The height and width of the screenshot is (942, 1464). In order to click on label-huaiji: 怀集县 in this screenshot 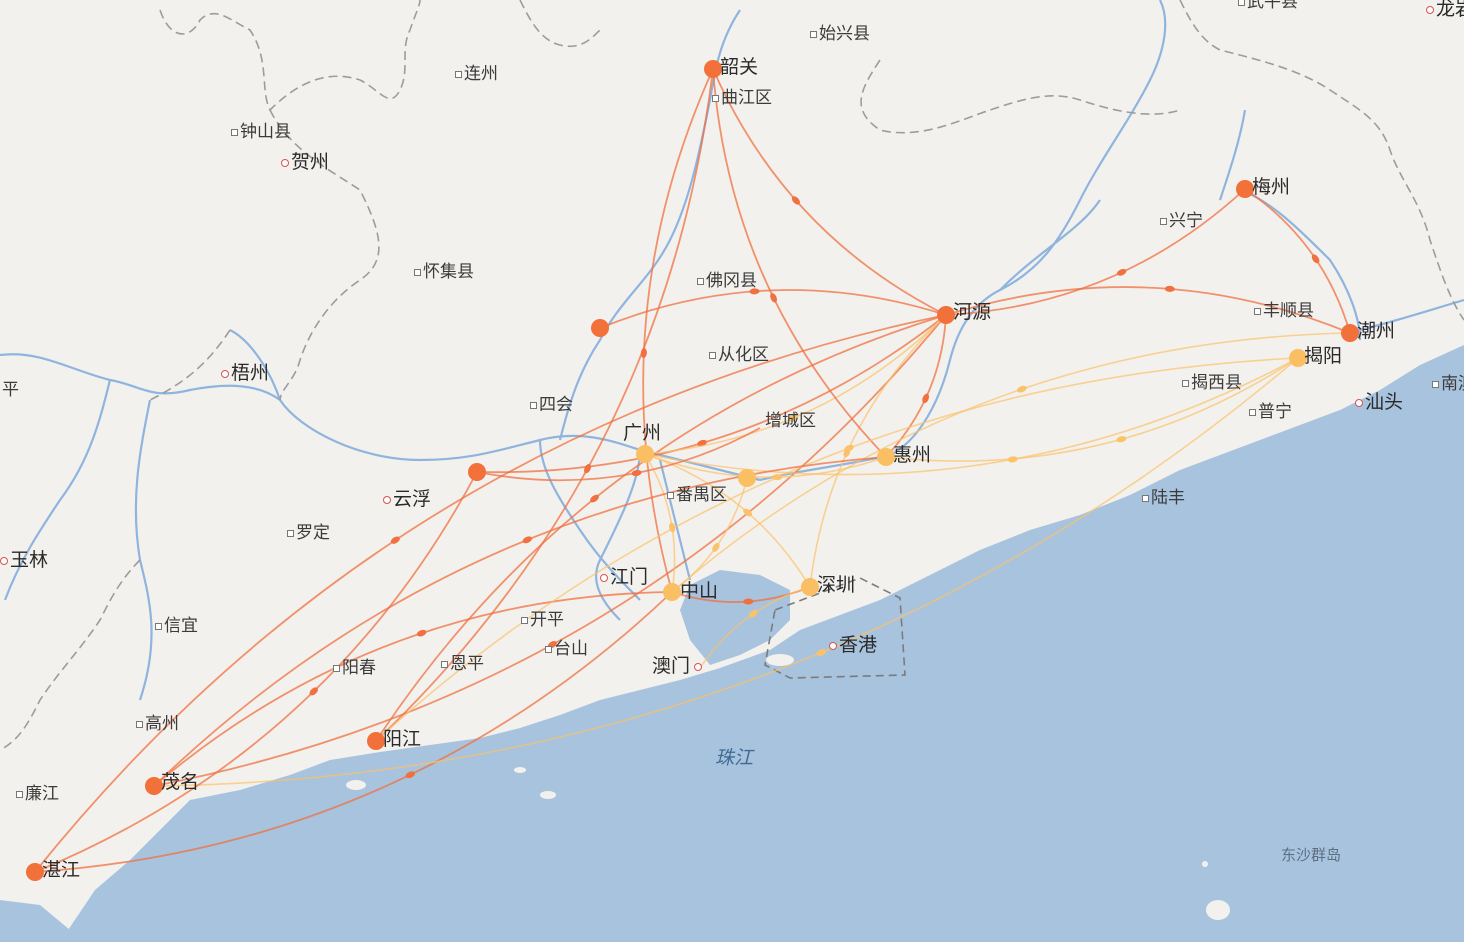, I will do `click(444, 272)`.